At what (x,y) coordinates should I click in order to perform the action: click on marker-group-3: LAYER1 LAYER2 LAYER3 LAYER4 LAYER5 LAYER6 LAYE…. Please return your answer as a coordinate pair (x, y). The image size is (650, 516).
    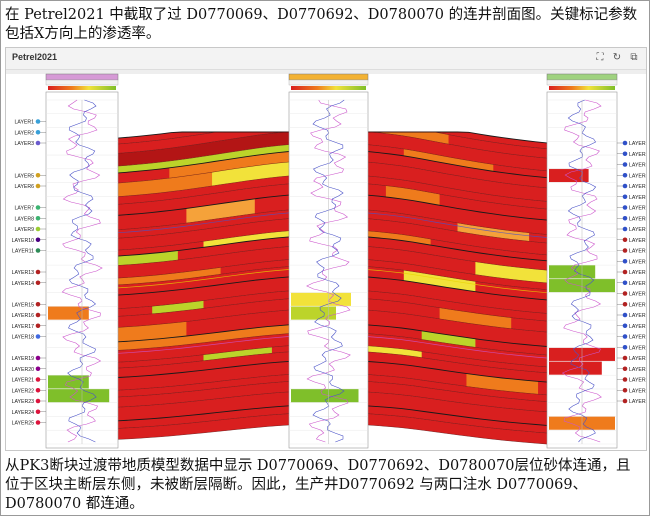
    Looking at the image, I should click on (631, 272).